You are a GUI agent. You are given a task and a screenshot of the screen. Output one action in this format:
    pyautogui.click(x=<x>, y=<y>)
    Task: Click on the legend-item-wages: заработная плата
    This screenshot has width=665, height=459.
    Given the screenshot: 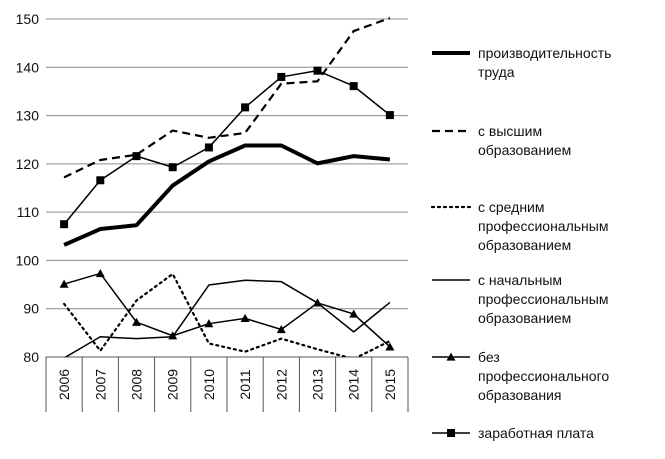 What is the action you would take?
    pyautogui.click(x=513, y=433)
    